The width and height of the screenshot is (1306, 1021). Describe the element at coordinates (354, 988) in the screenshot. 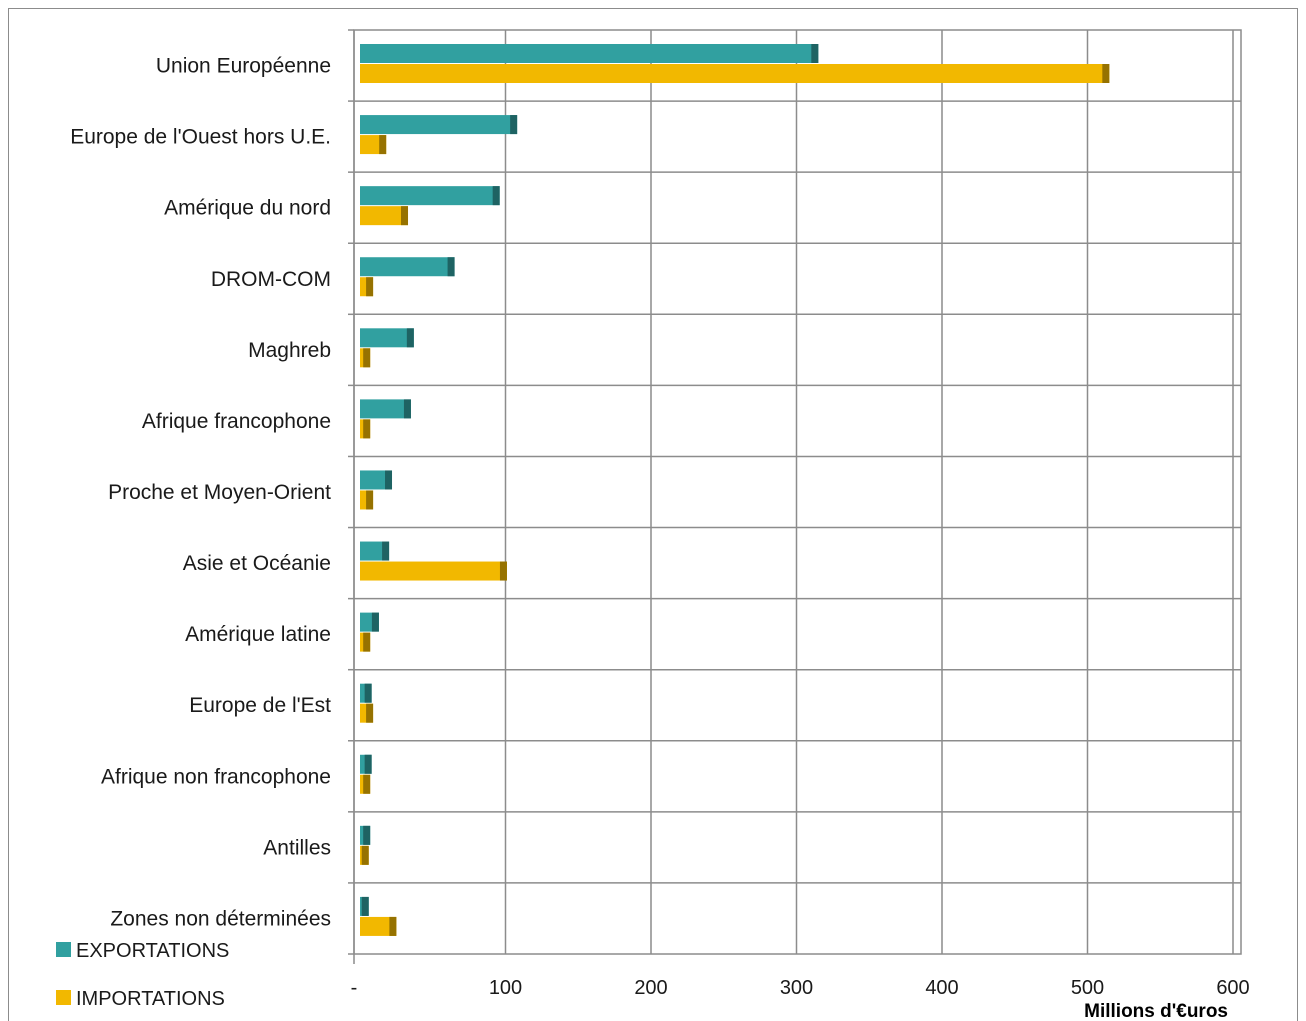

I see `x-tick-label: -` at that location.